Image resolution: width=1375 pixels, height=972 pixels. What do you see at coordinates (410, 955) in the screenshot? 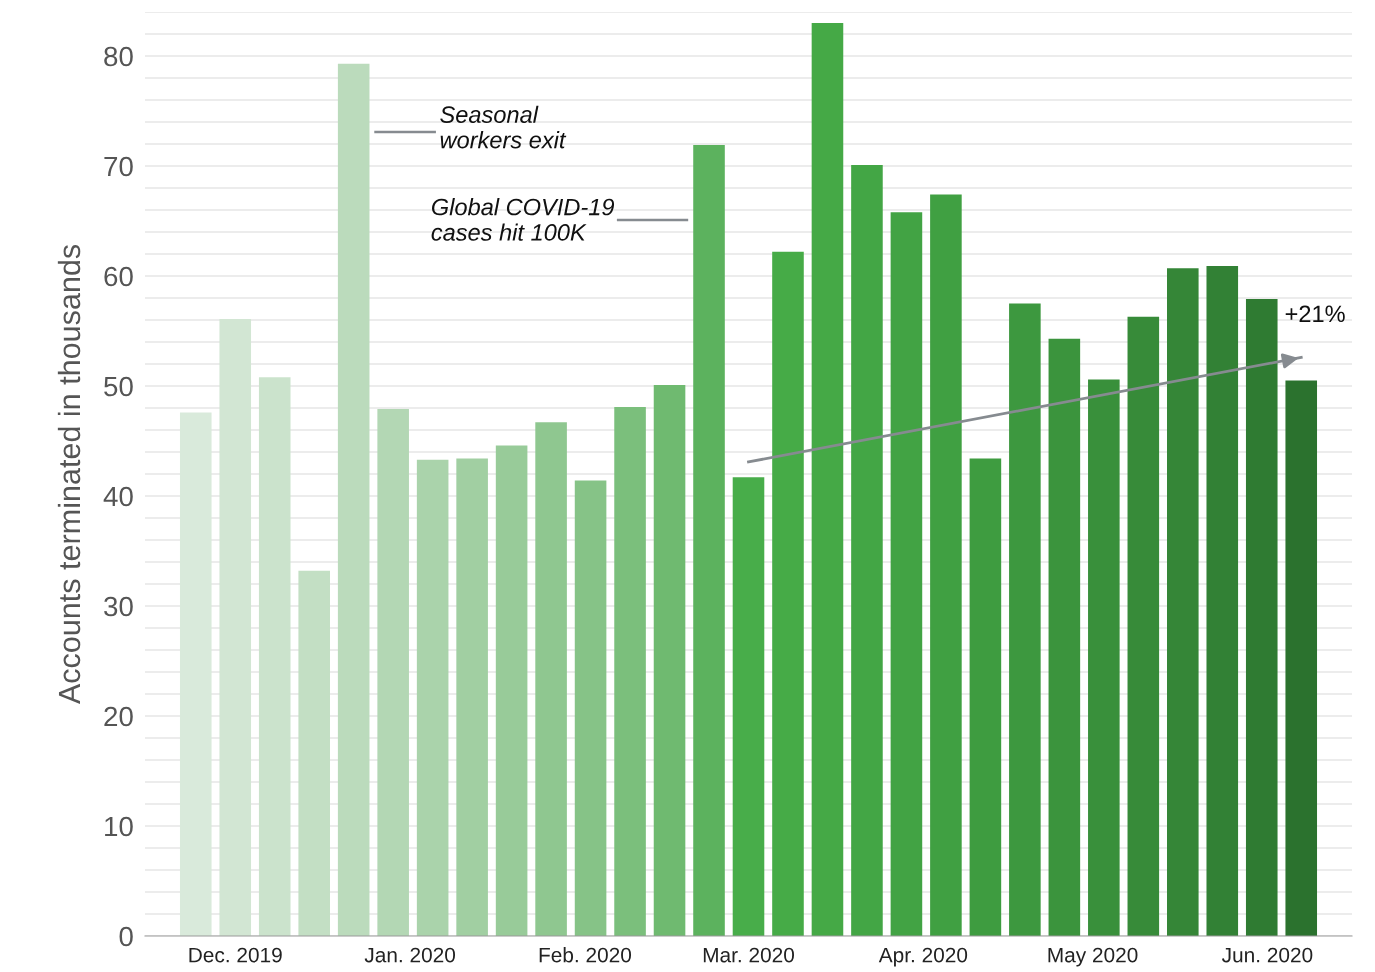
I see `x-tick-label: Jan. 2020` at bounding box center [410, 955].